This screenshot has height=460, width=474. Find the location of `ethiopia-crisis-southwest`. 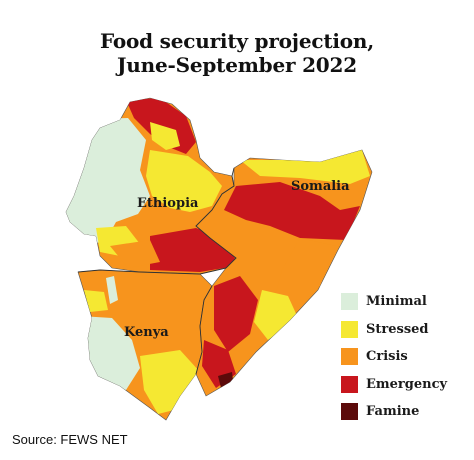

ethiopia-crisis-southwest is located at coordinates (135, 254).